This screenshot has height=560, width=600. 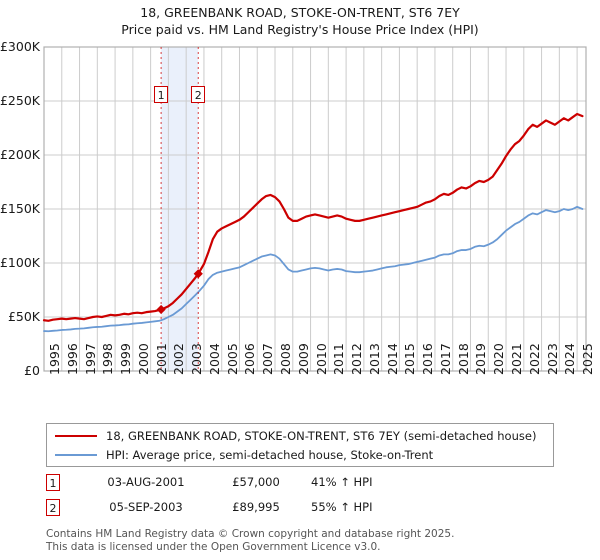 I want to click on x-axis-tick-label: 2017, so click(x=445, y=359).